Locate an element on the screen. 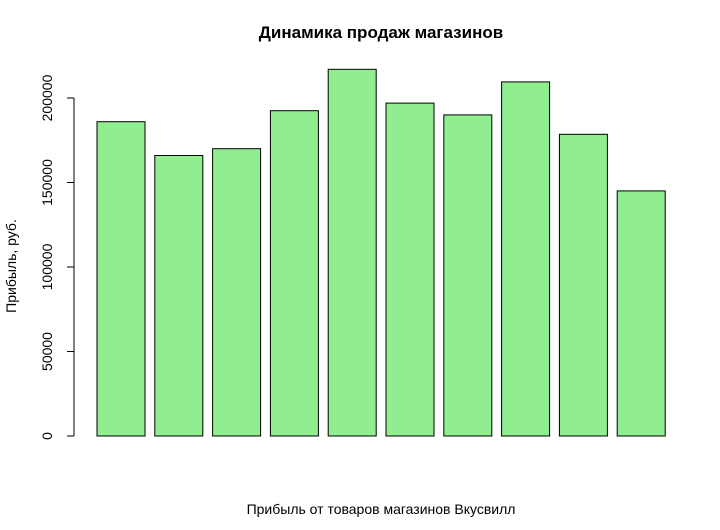 The height and width of the screenshot is (530, 720). y-ticks-group: 0 50000 100000 150000 200000 is located at coordinates (56, 257).